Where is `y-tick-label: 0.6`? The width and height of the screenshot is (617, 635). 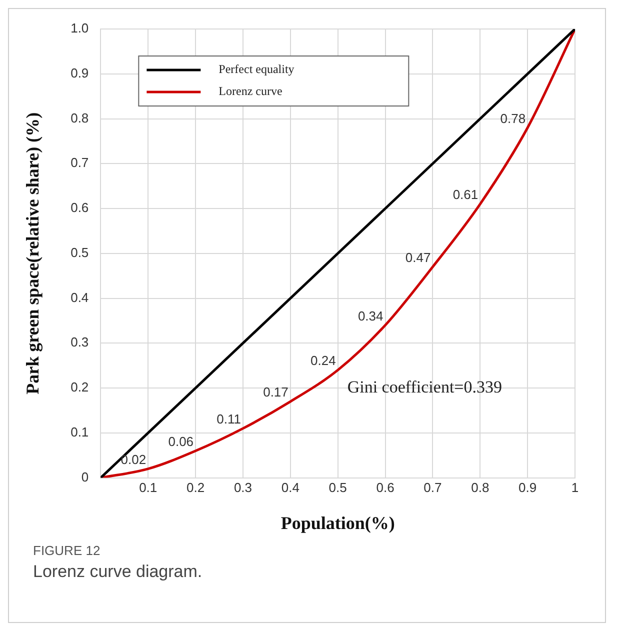
y-tick-label: 0.6 is located at coordinates (79, 208).